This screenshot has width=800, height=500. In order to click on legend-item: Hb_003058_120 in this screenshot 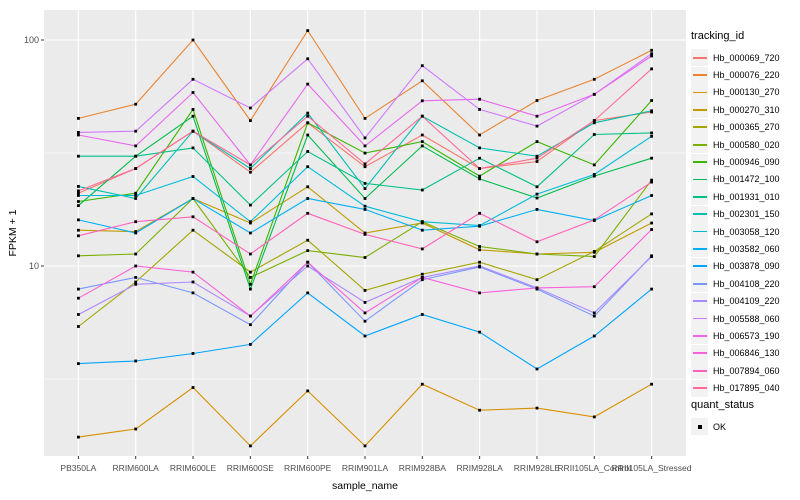, I will do `click(745, 232)`.